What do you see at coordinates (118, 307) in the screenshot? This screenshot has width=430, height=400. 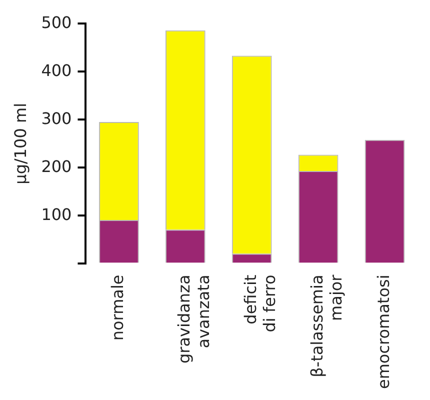 I see `x-tick-label: normale` at bounding box center [118, 307].